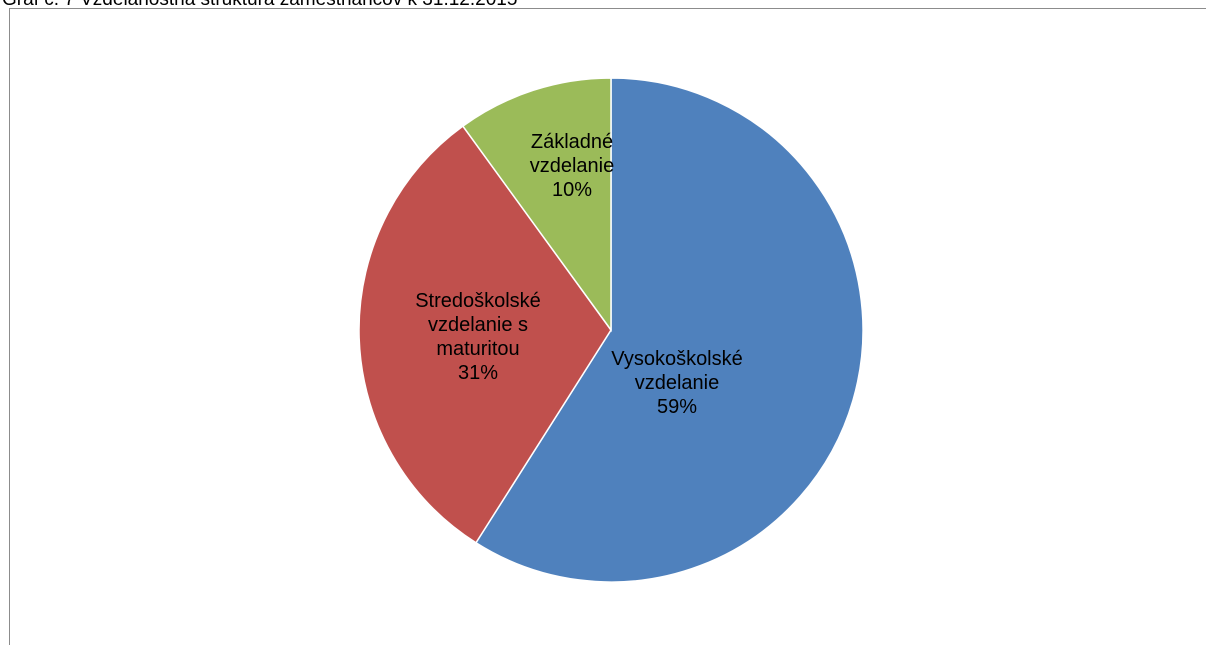 The image size is (1206, 645). I want to click on value-label: 10%, so click(572, 190).